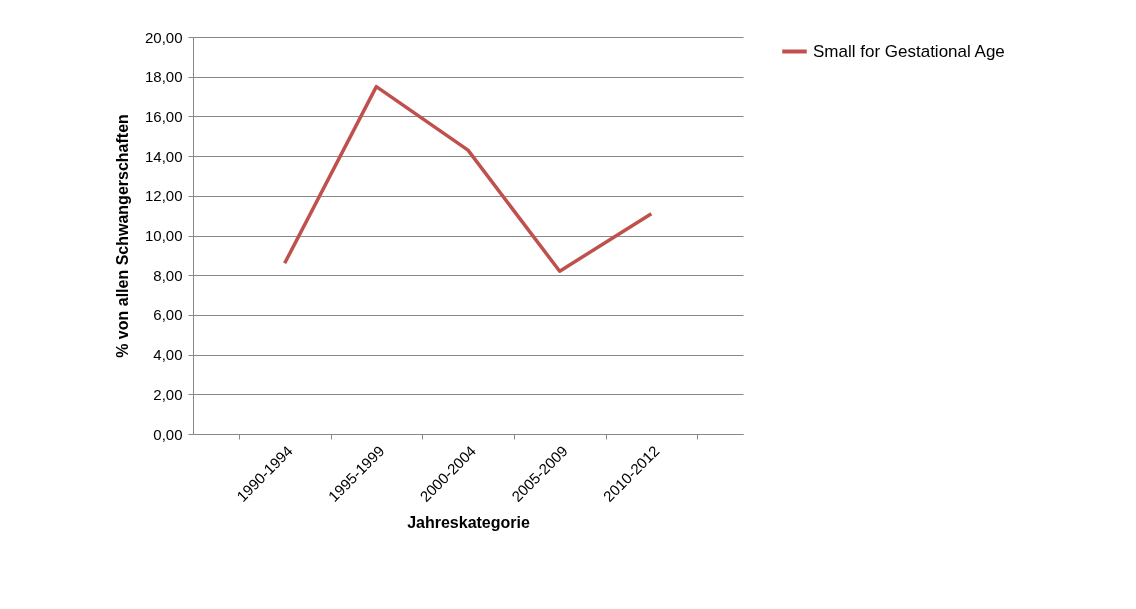 This screenshot has height=609, width=1136. What do you see at coordinates (909, 51) in the screenshot?
I see `legend-label: Small for Gestational Age` at bounding box center [909, 51].